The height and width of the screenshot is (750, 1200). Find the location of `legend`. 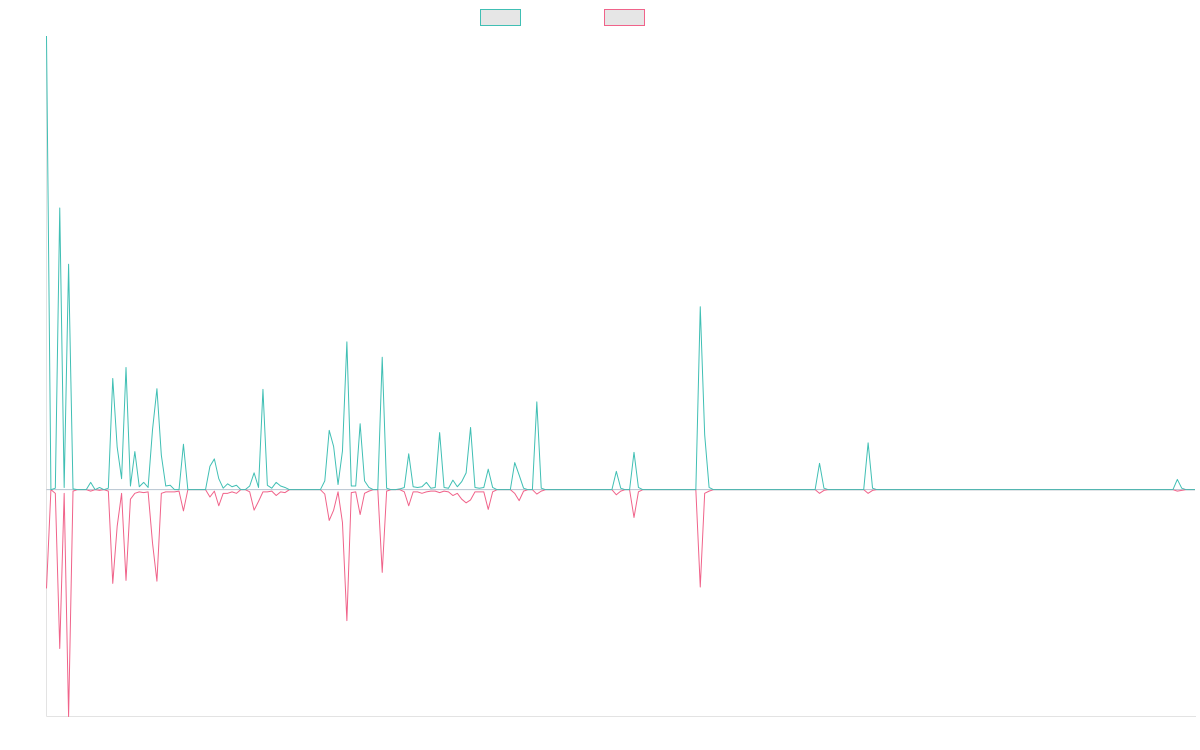

legend is located at coordinates (562, 17).